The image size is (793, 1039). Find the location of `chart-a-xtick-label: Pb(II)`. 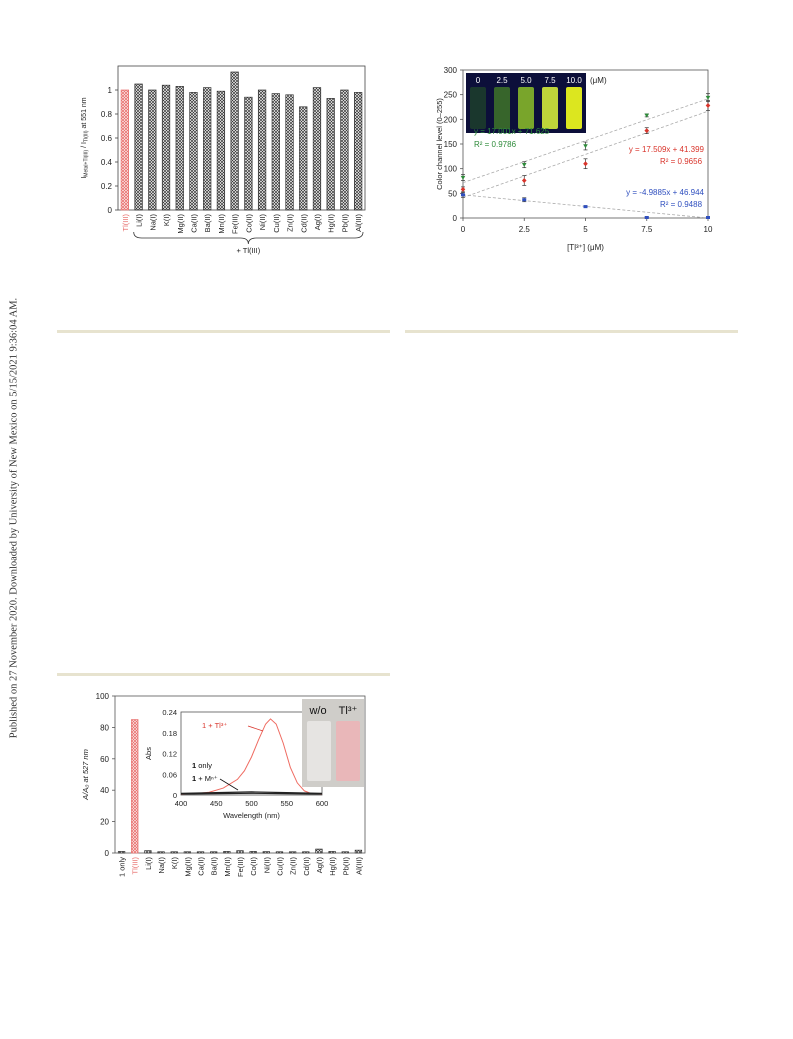

chart-a-xtick-label: Pb(II) is located at coordinates (344, 223).